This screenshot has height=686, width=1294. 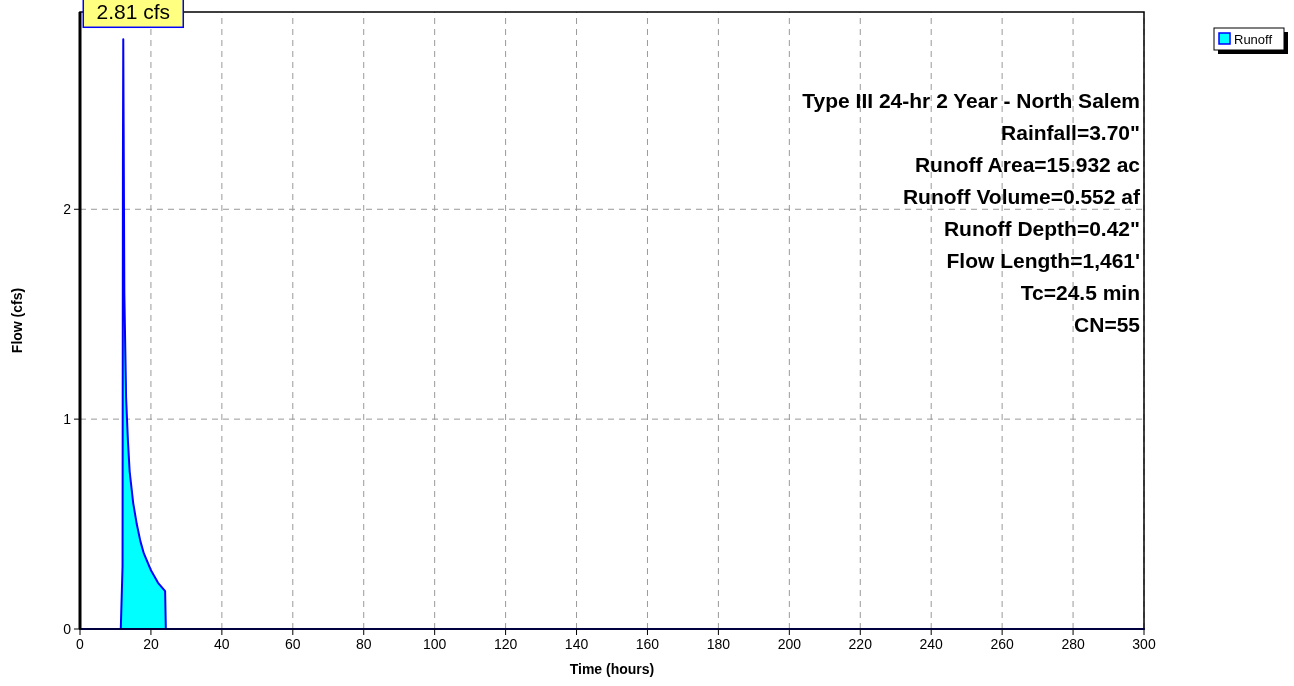 What do you see at coordinates (931, 644) in the screenshot?
I see `x-tick-label: 240` at bounding box center [931, 644].